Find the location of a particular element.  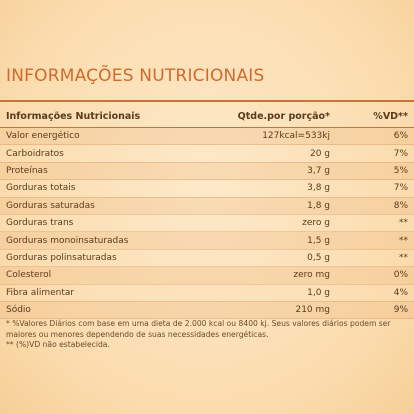

table-cell: Gorduras totais is located at coordinates (105, 188).